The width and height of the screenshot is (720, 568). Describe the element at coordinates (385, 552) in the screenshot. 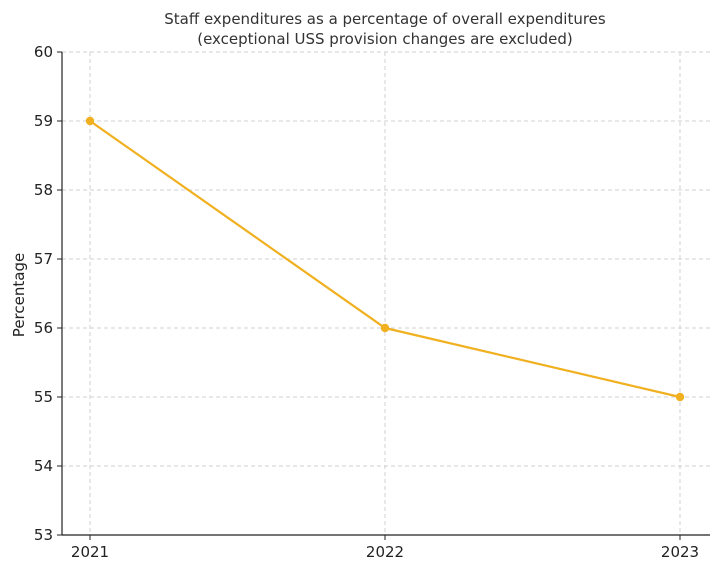

I see `x-tick-label: 2022` at that location.